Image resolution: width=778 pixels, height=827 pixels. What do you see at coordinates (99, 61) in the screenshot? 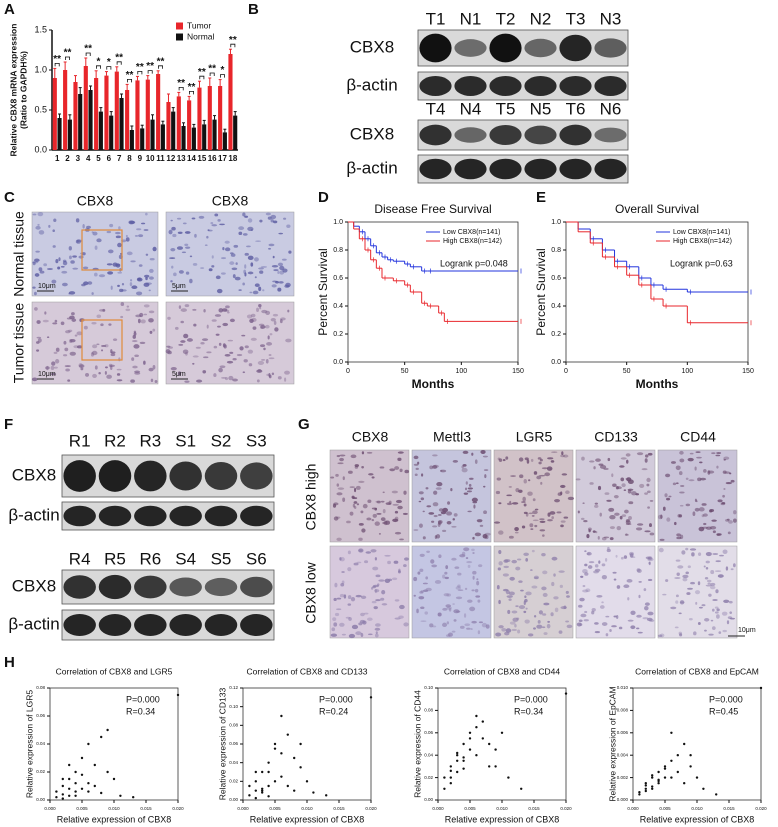
I see `significance: *` at bounding box center [99, 61].